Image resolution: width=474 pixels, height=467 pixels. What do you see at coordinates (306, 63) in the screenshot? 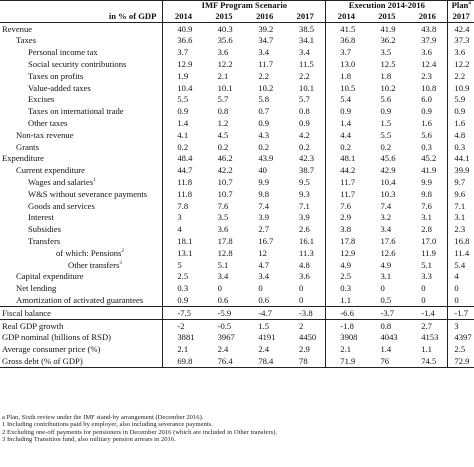
I see `value-cell: 11.5` at bounding box center [306, 63].